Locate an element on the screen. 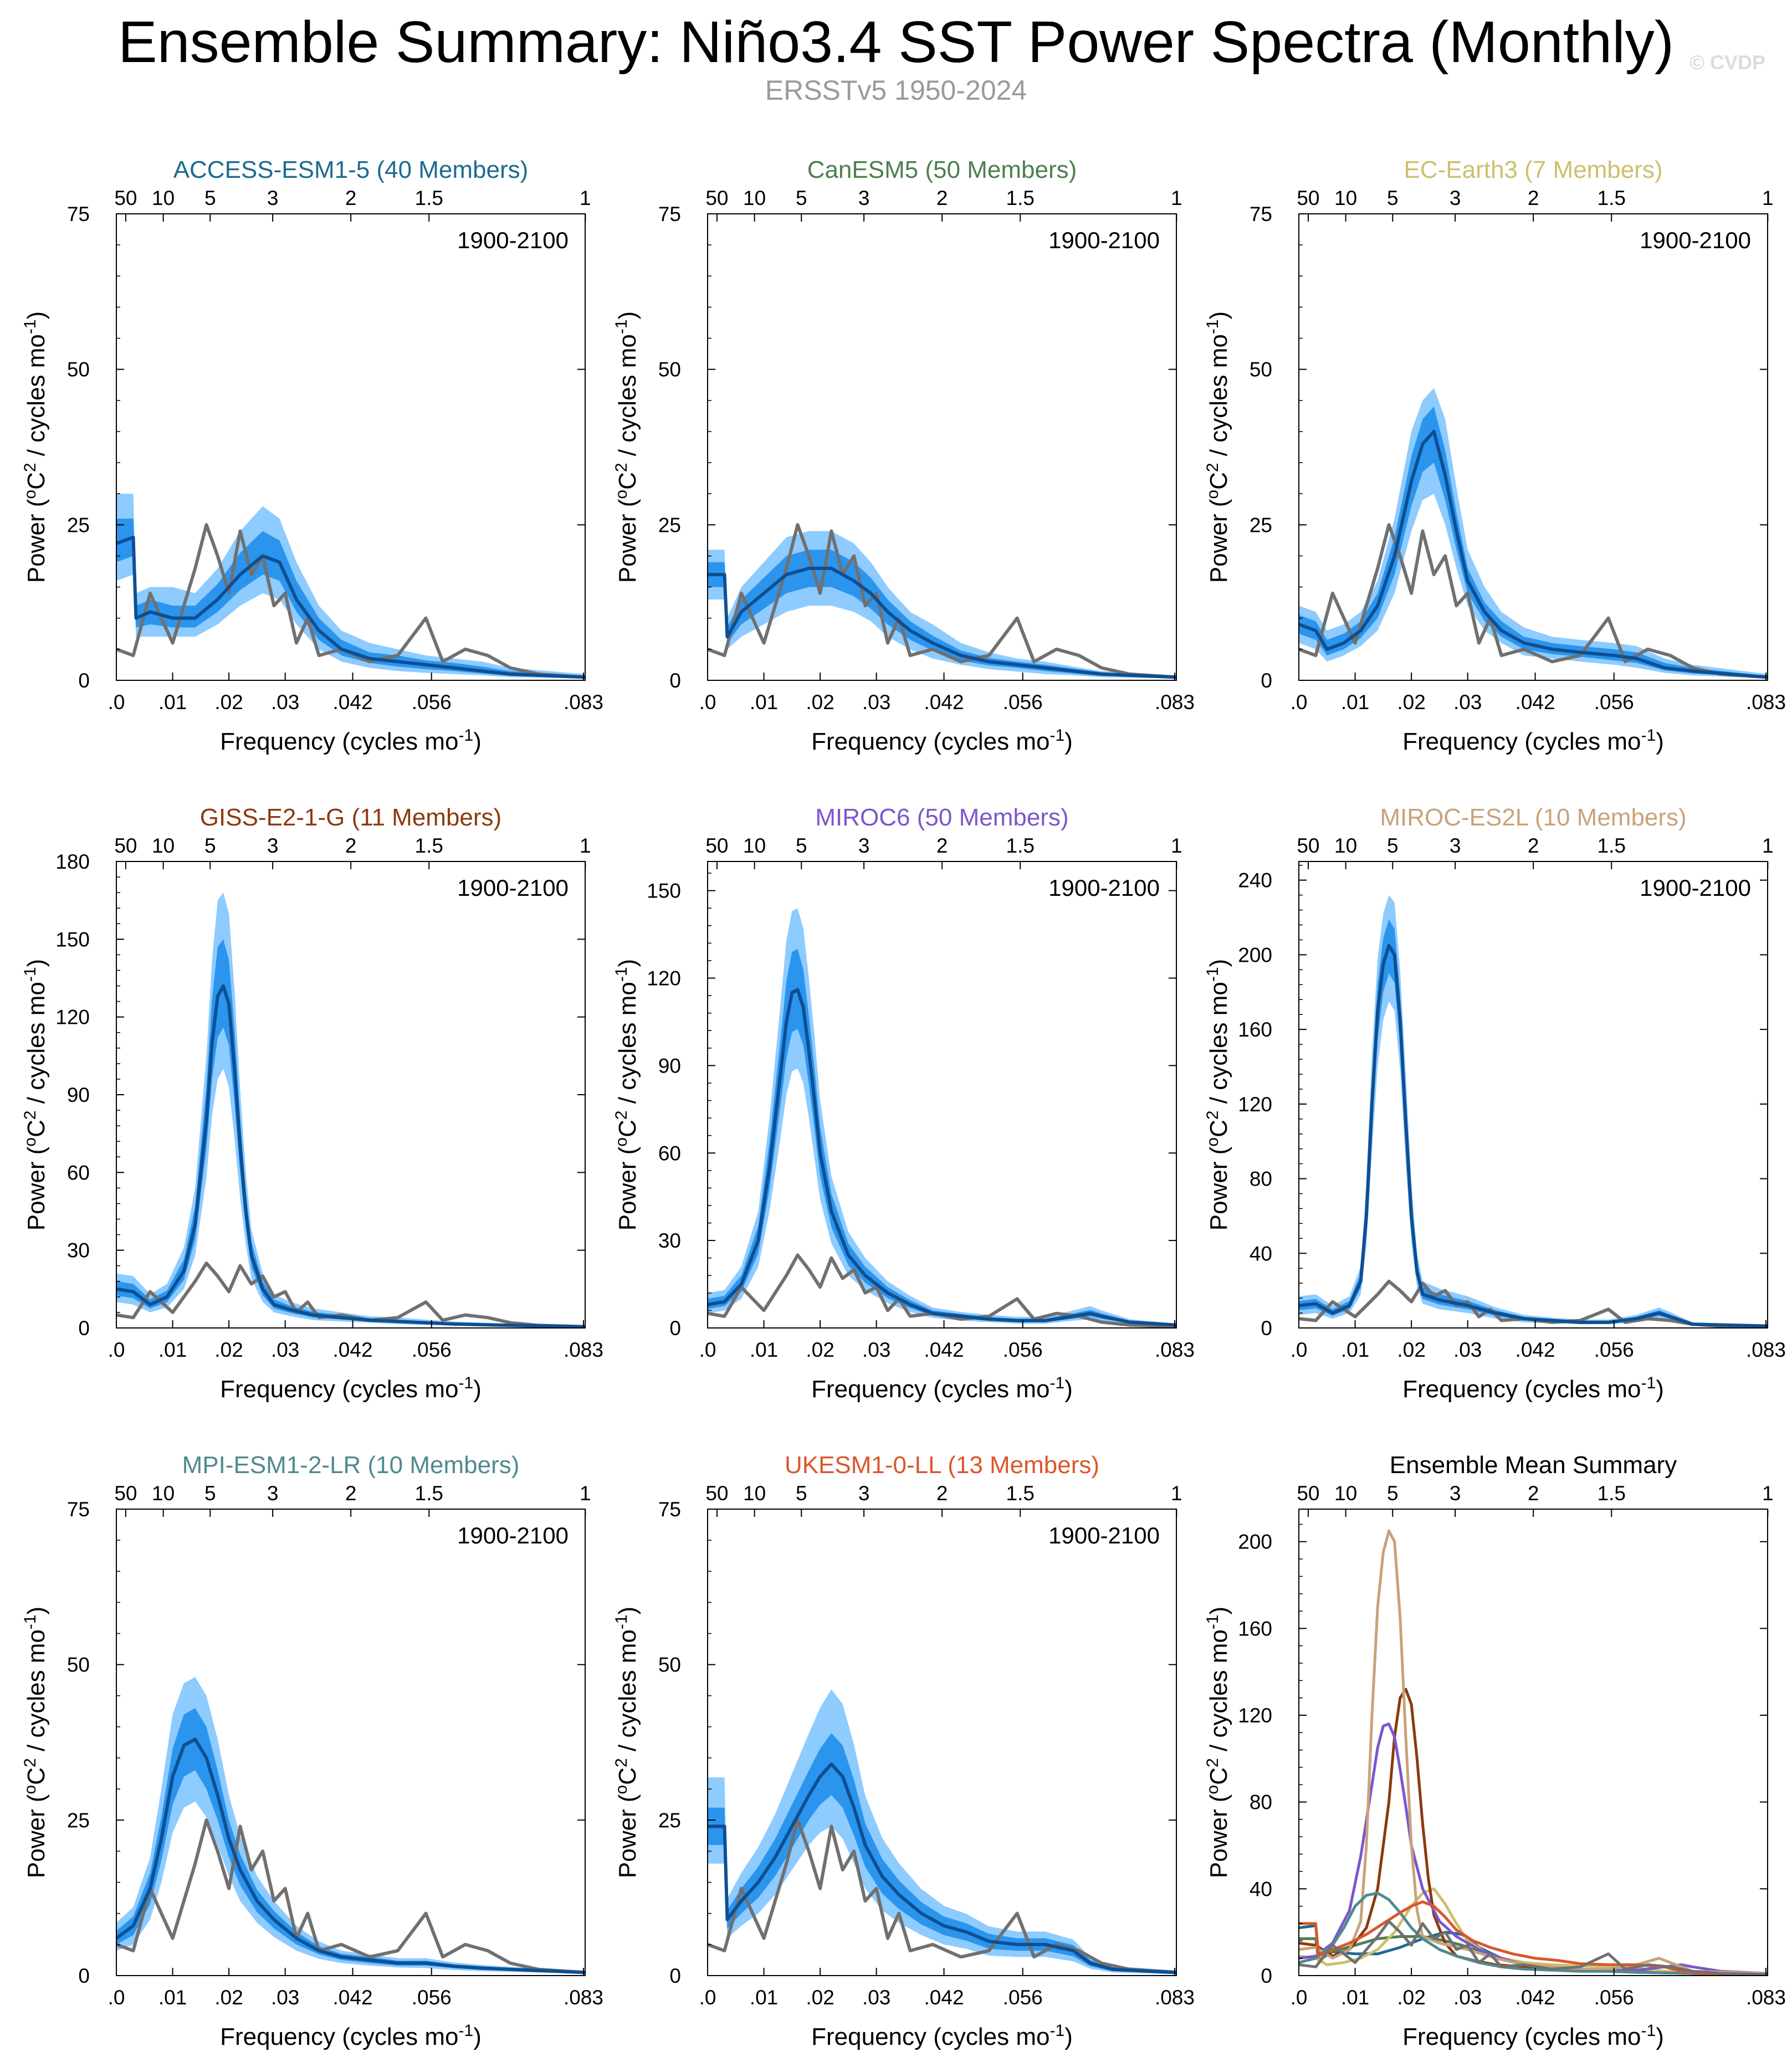  panel-title: ACCESS-ESM1-5 (40 Members) is located at coordinates (351, 169).